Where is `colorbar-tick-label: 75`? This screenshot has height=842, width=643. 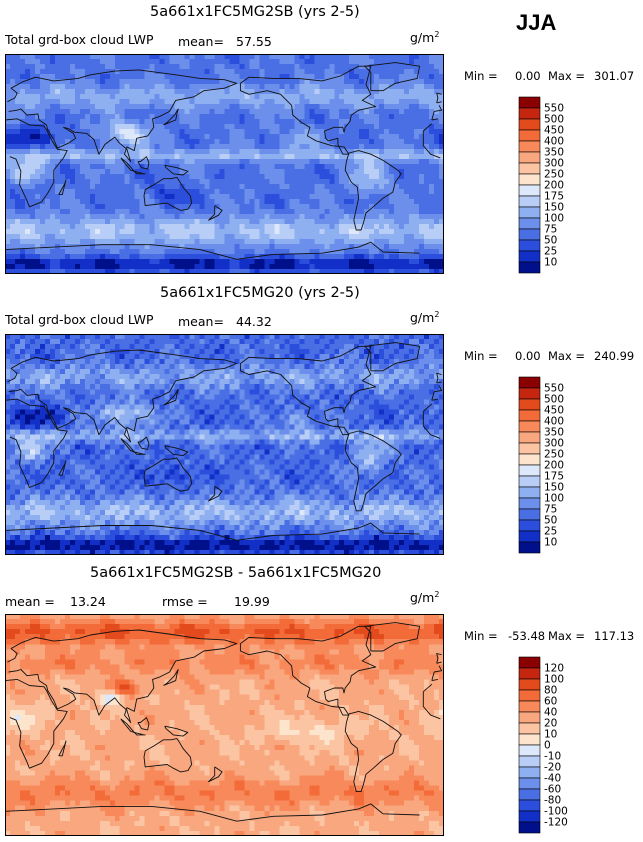
colorbar-tick-label: 75 is located at coordinates (550, 510).